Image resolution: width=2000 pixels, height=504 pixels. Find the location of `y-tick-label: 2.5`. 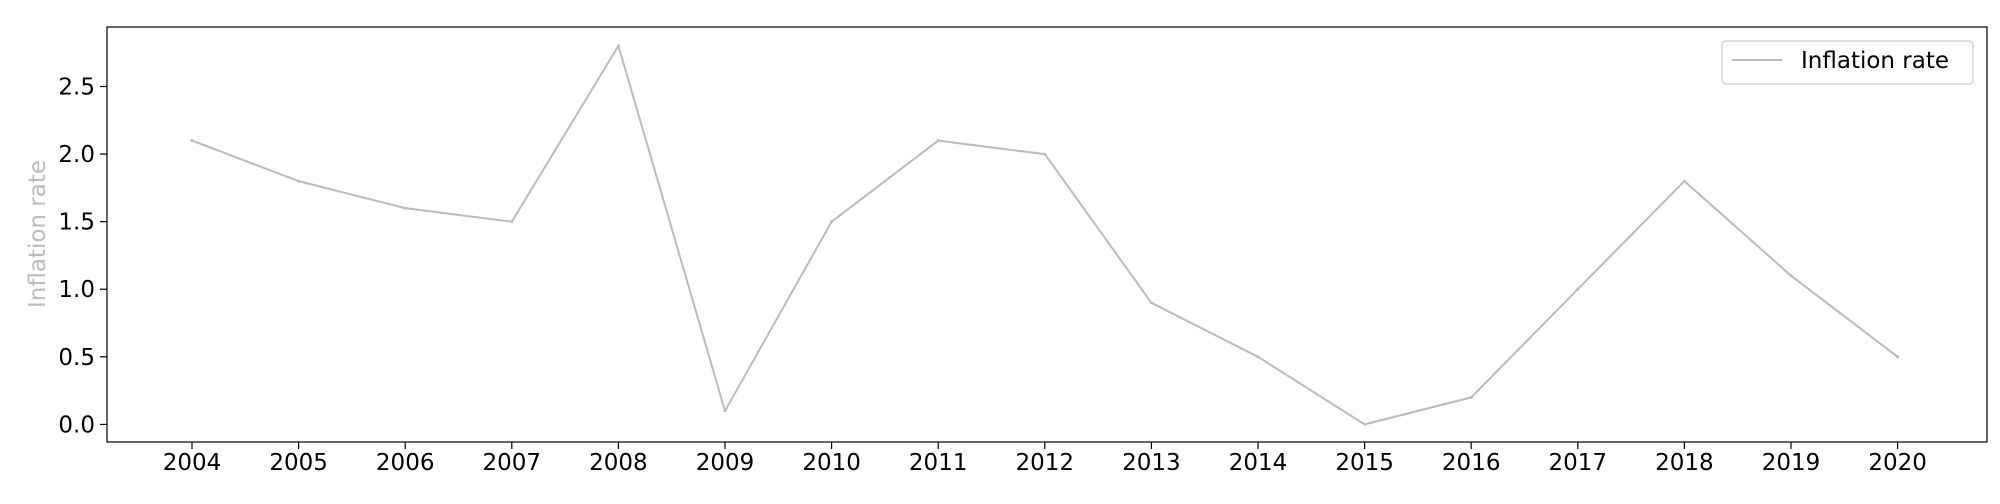

y-tick-label: 2.5 is located at coordinates (76, 87).